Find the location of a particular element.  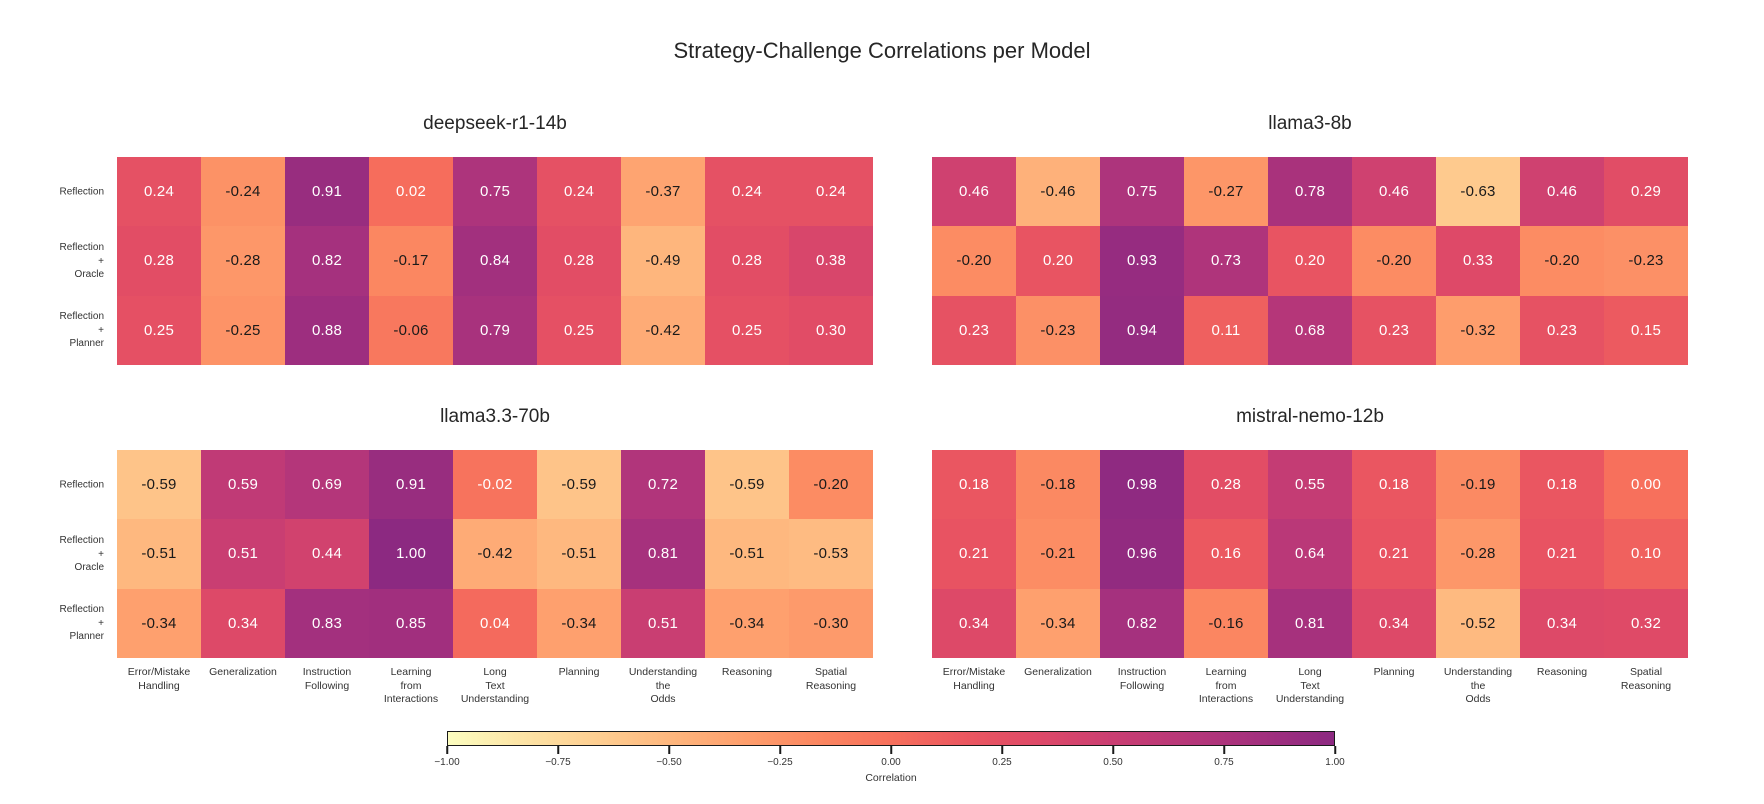

colorbar-tick-label: 1.00 is located at coordinates (1335, 762).